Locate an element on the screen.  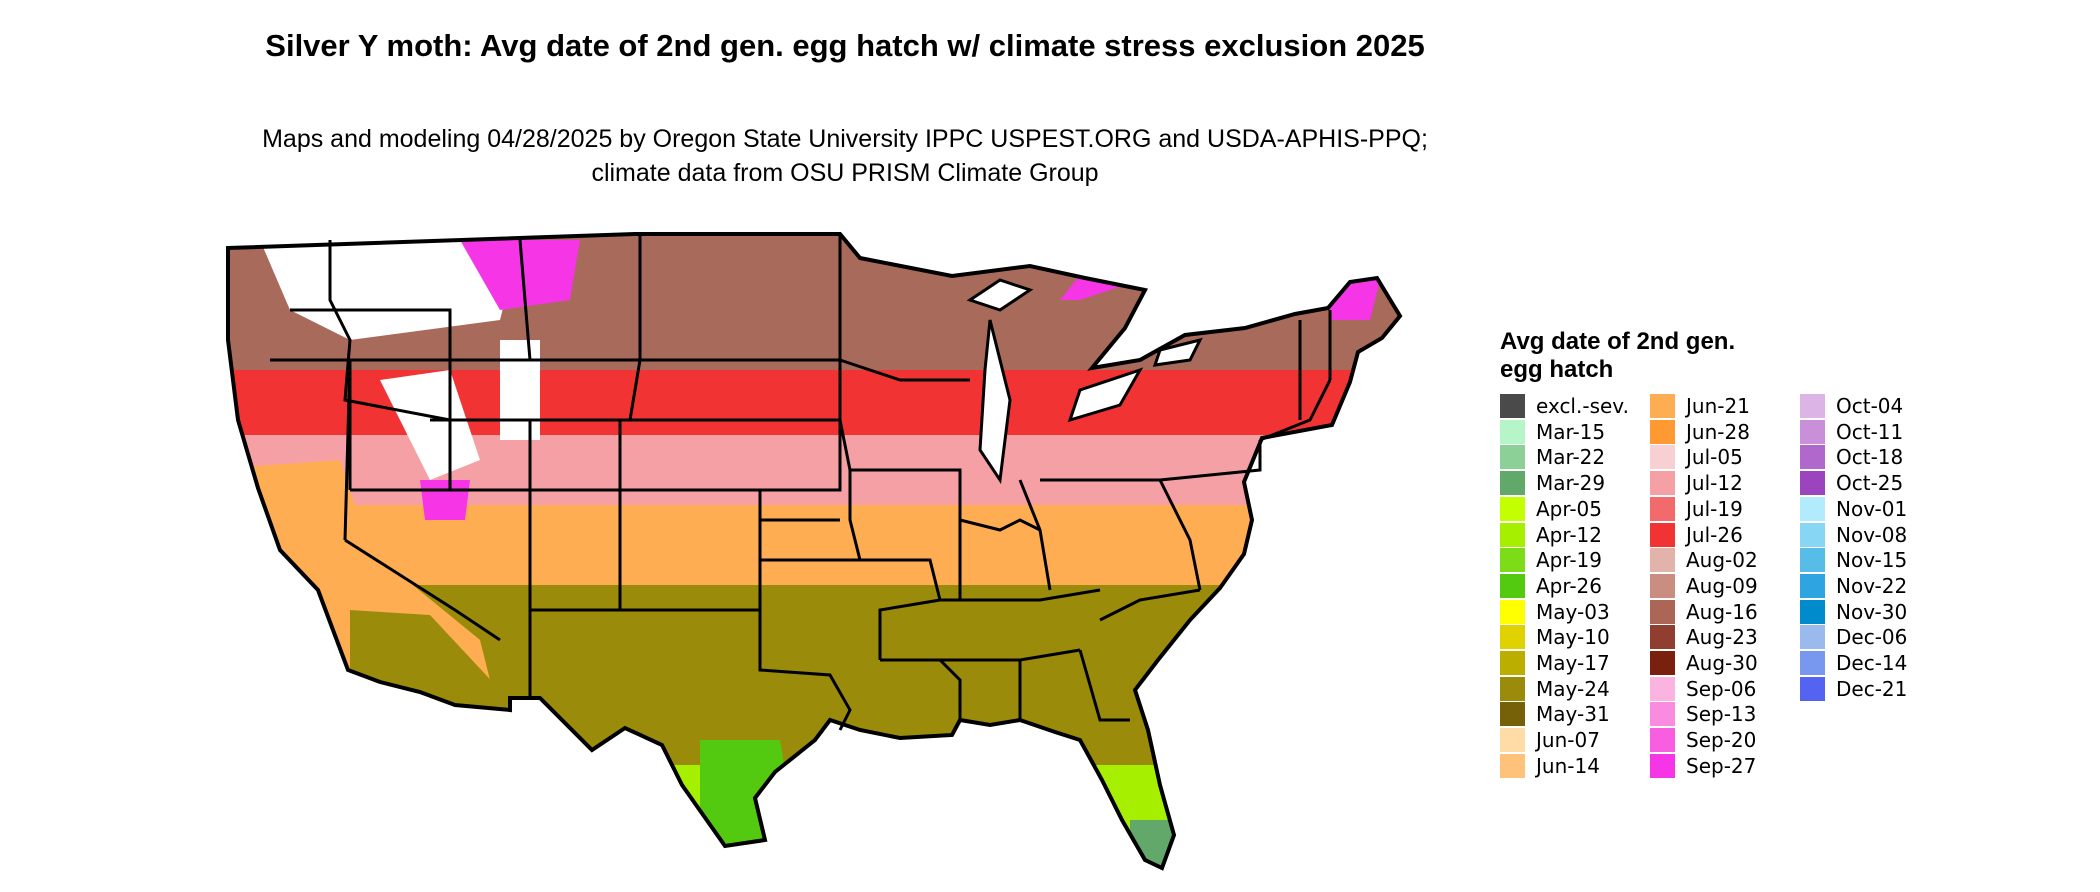
legend-label: Jul-26 is located at coordinates (1714, 534).